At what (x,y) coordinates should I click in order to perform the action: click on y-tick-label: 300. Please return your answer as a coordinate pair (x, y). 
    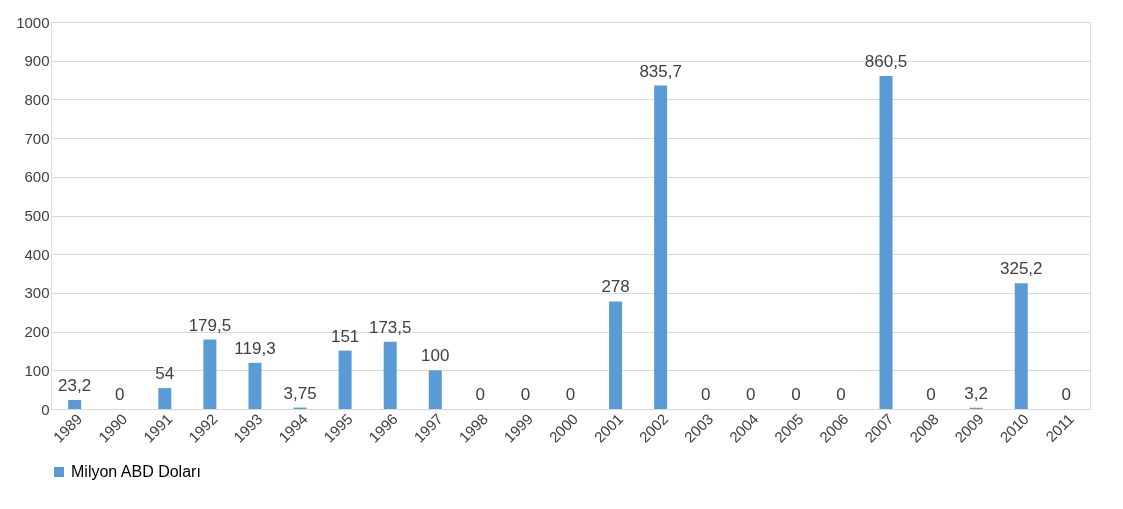
    Looking at the image, I should click on (37, 293).